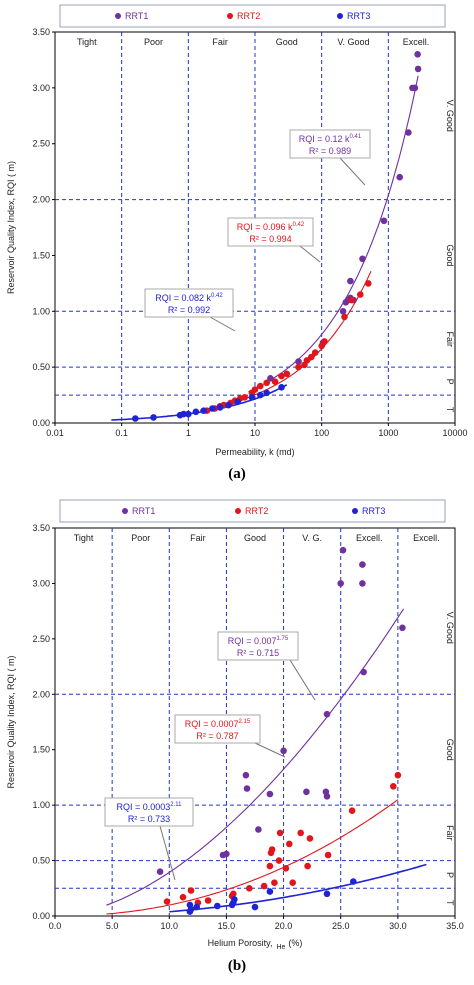 The image size is (474, 985). Describe the element at coordinates (11, 721) in the screenshot. I see `y-axis-label: Reservoir Quality Index, RQI ( m)` at that location.